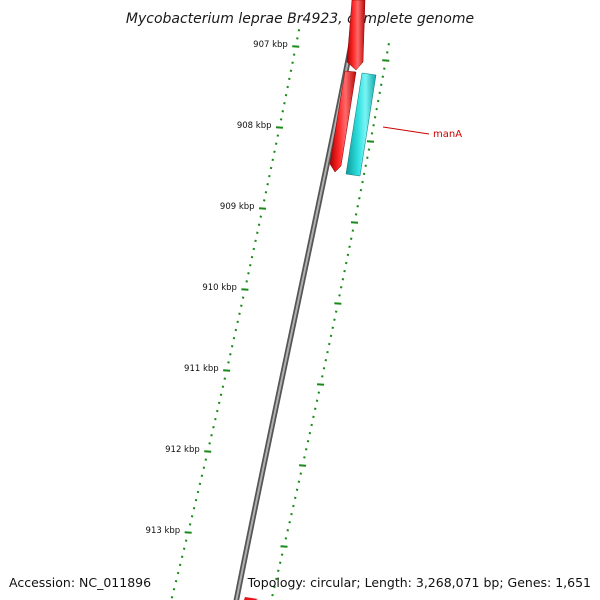  What do you see at coordinates (361, 124) in the screenshot?
I see `gene-feature-manA` at bounding box center [361, 124].